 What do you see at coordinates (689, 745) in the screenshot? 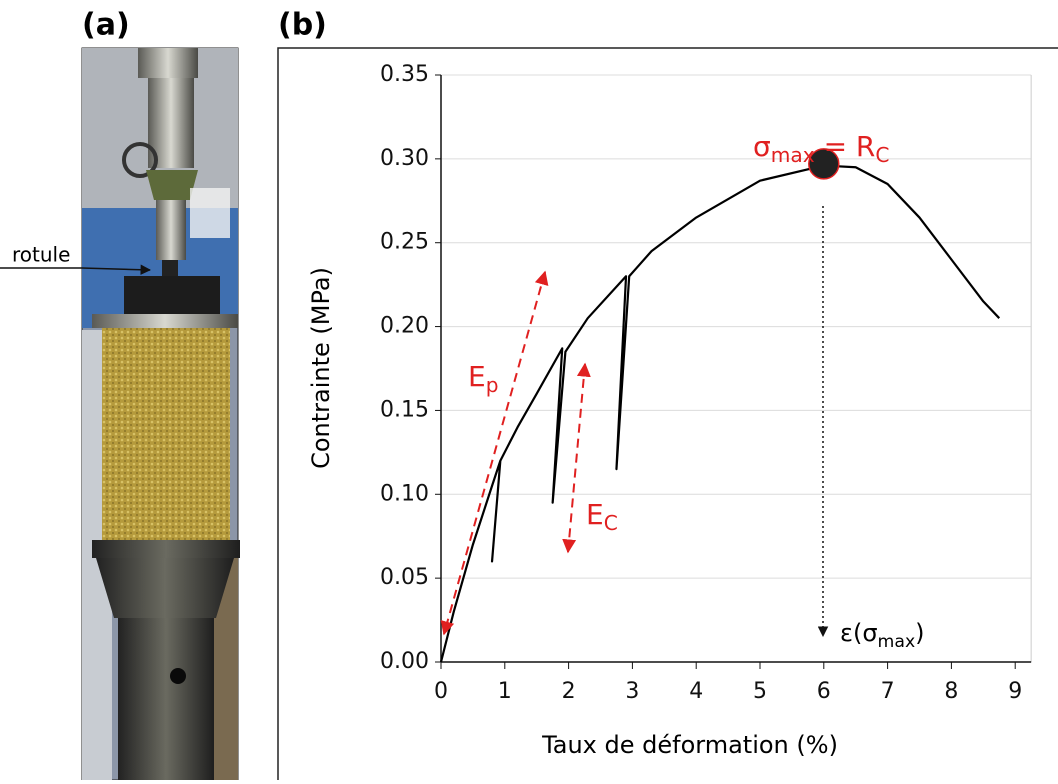
I see `x-axis-label: Taux de déformation (%)` at bounding box center [689, 745].